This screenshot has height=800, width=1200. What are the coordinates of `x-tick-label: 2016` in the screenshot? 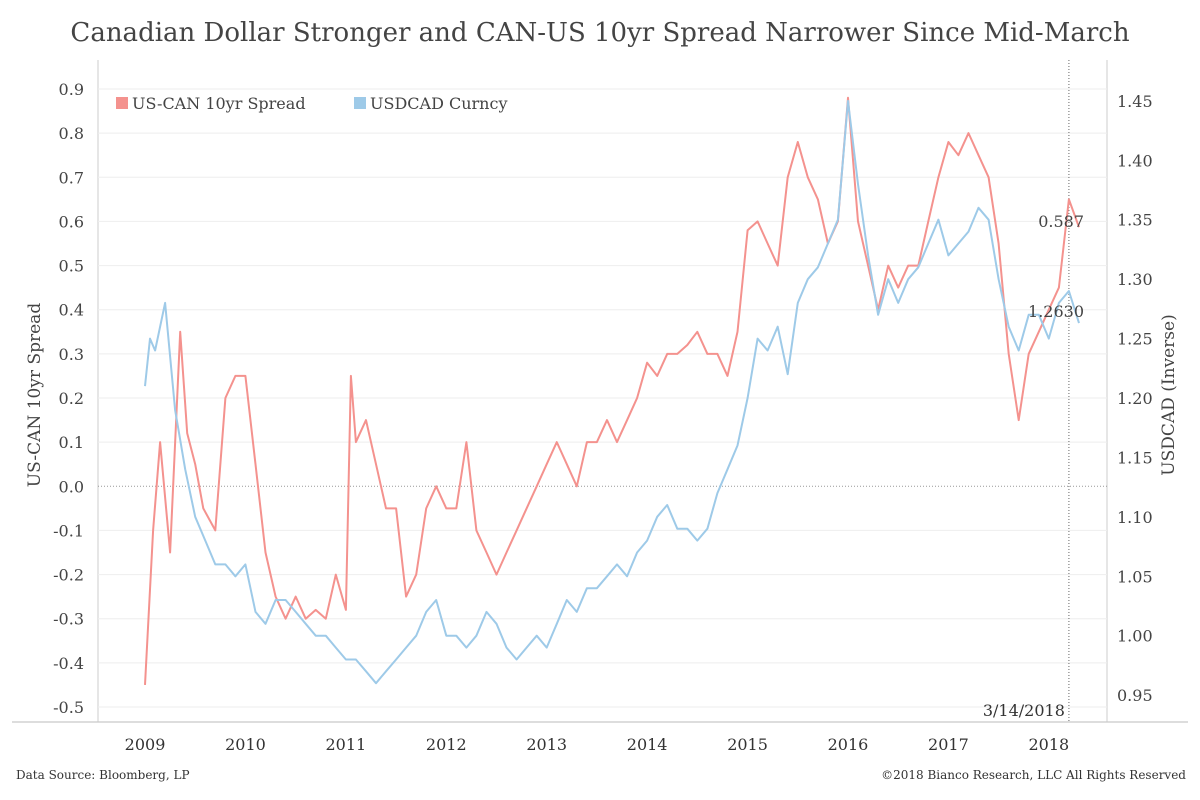 It's located at (848, 744).